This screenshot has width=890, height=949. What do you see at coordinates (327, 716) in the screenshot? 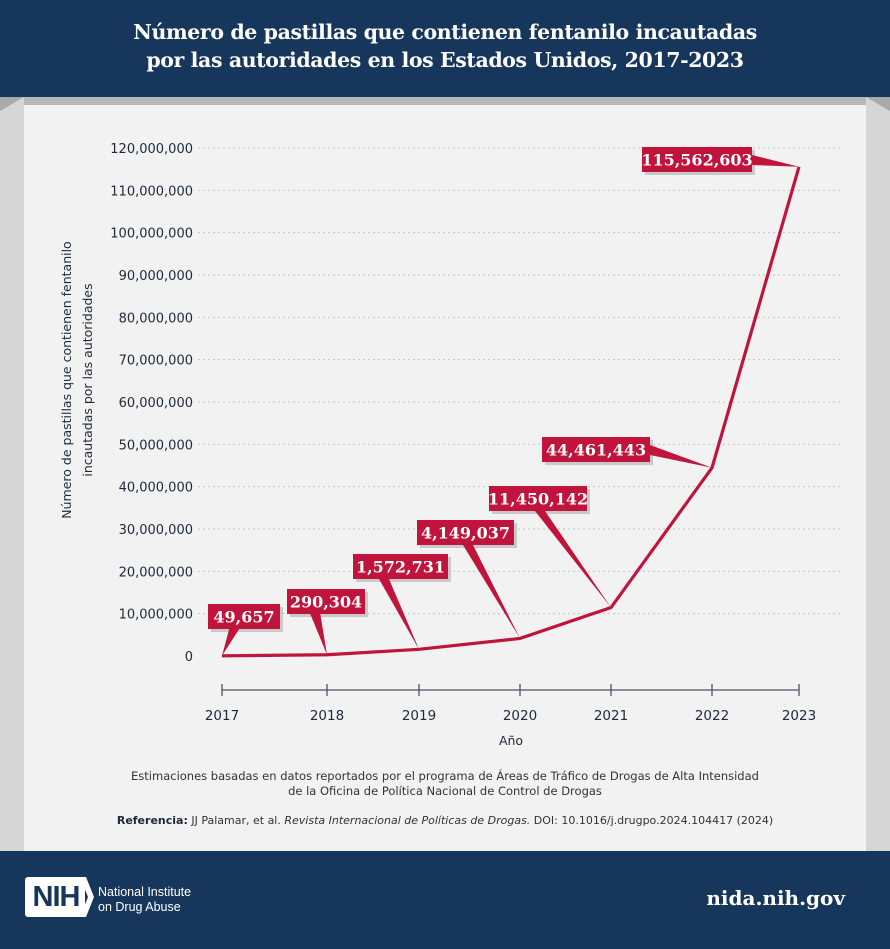
I see `x-tick-label: 2018` at bounding box center [327, 716].